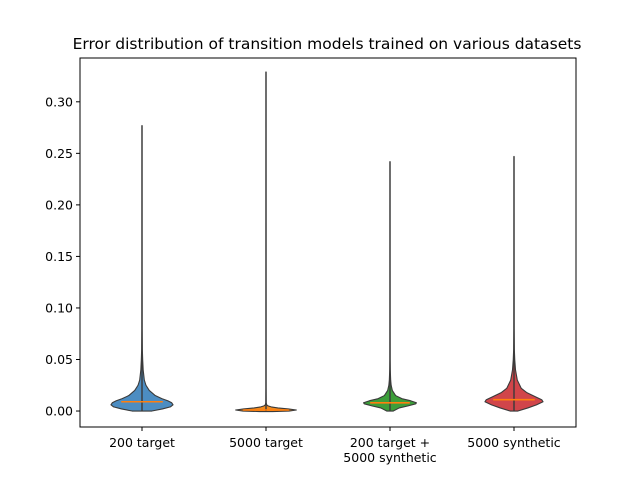  Describe the element at coordinates (59, 256) in the screenshot. I see `y-tick-label: 0.15` at that location.